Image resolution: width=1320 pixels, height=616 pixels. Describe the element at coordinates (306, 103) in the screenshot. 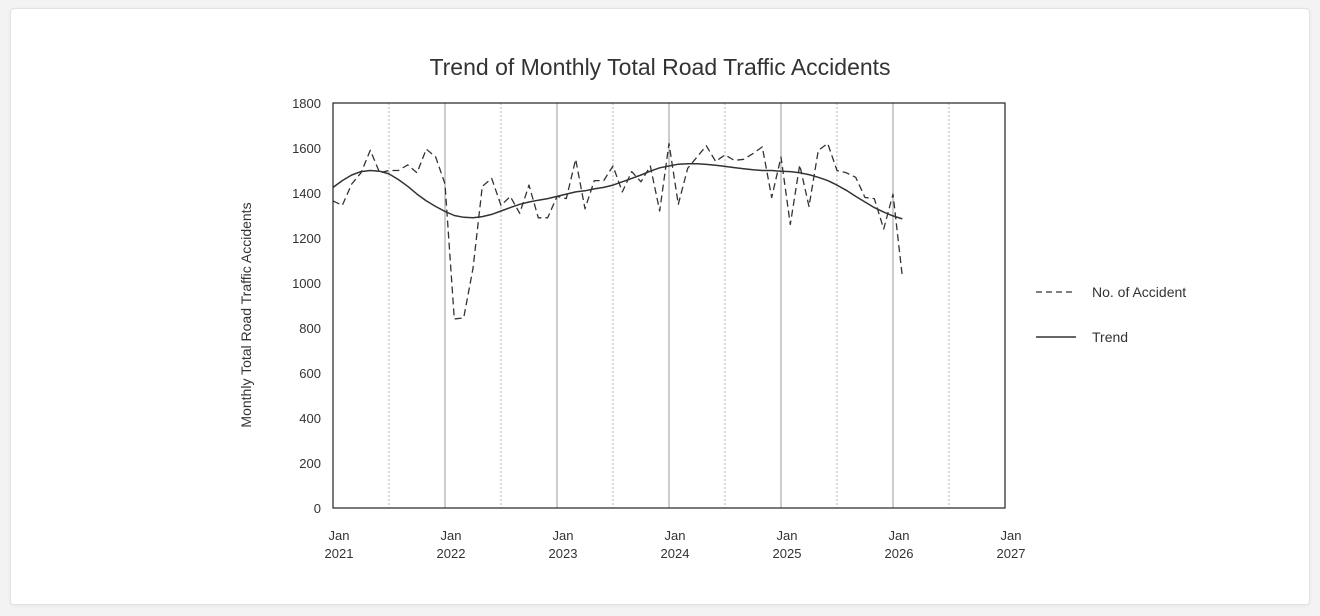

I see `y-tick-label: 1800` at that location.